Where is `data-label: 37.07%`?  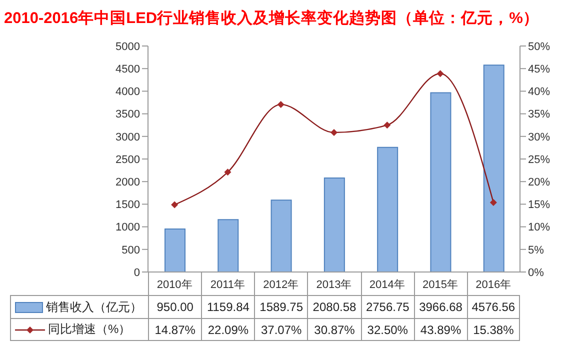 data-label: 37.07% is located at coordinates (281, 329).